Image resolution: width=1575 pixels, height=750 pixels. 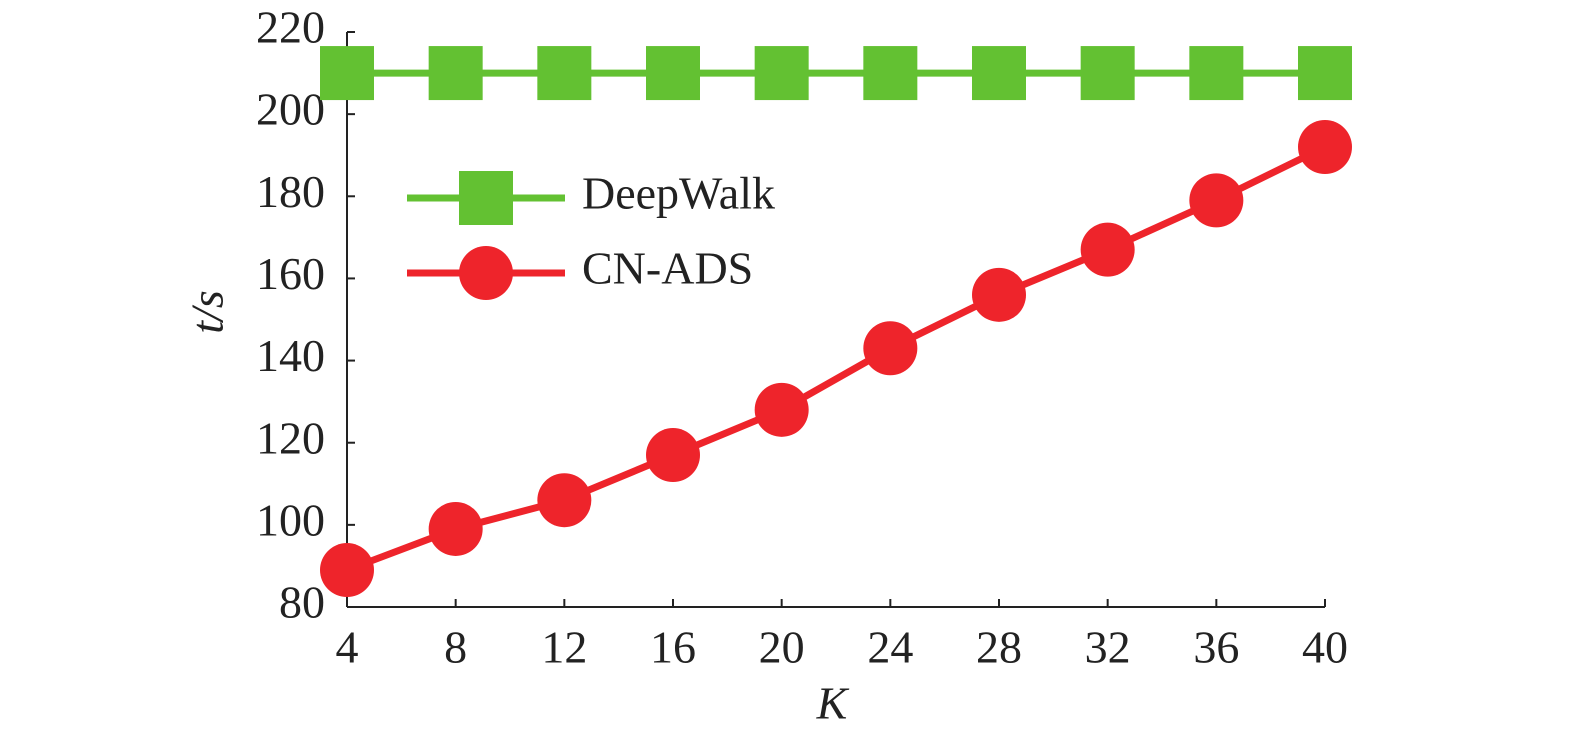 I want to click on y-tick-label: 140, so click(x=290, y=355).